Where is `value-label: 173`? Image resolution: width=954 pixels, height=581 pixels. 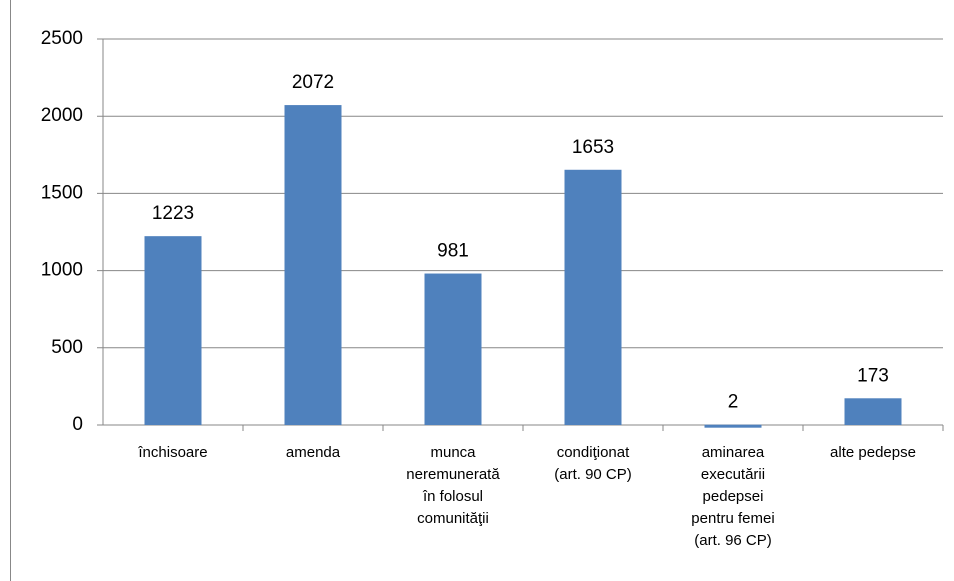
value-label: 173 is located at coordinates (873, 375).